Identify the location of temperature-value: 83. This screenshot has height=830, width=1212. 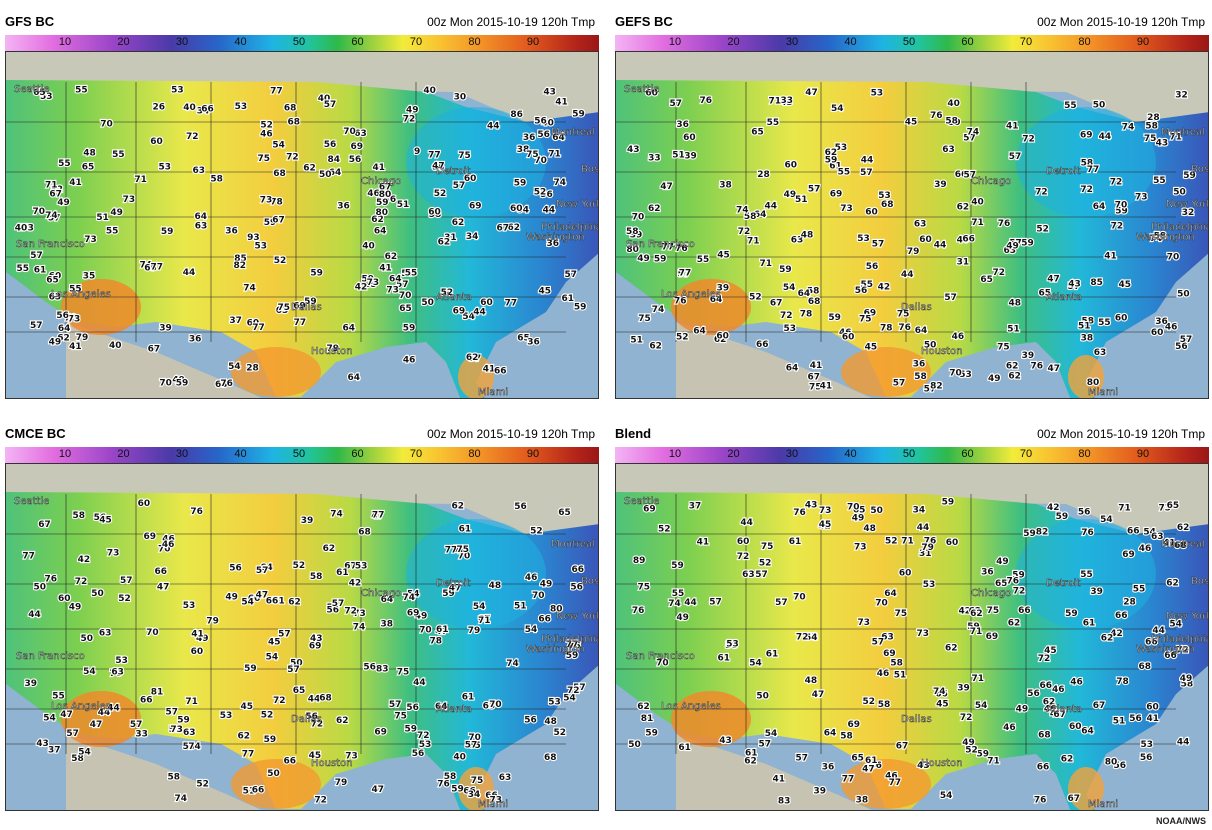
(382, 670).